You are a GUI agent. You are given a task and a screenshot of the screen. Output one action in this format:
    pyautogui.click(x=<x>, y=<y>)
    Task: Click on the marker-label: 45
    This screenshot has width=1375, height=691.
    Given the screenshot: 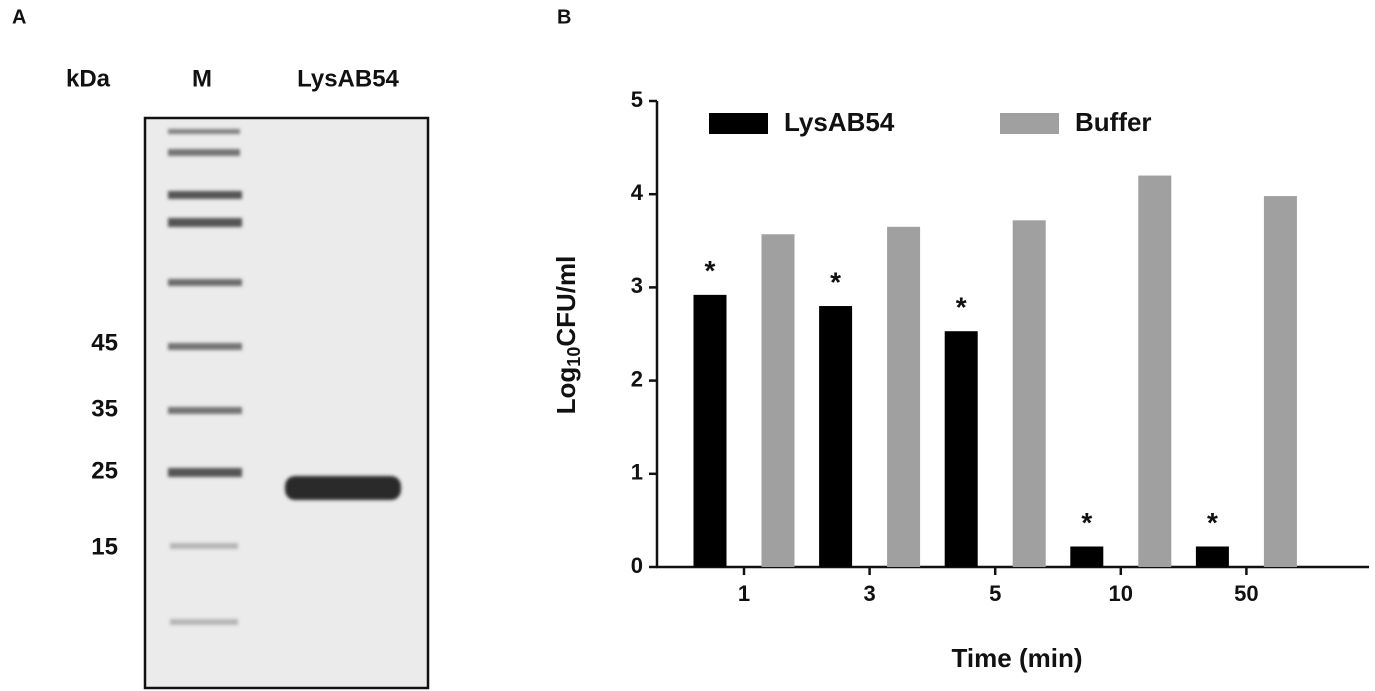 What is the action you would take?
    pyautogui.click(x=104, y=342)
    